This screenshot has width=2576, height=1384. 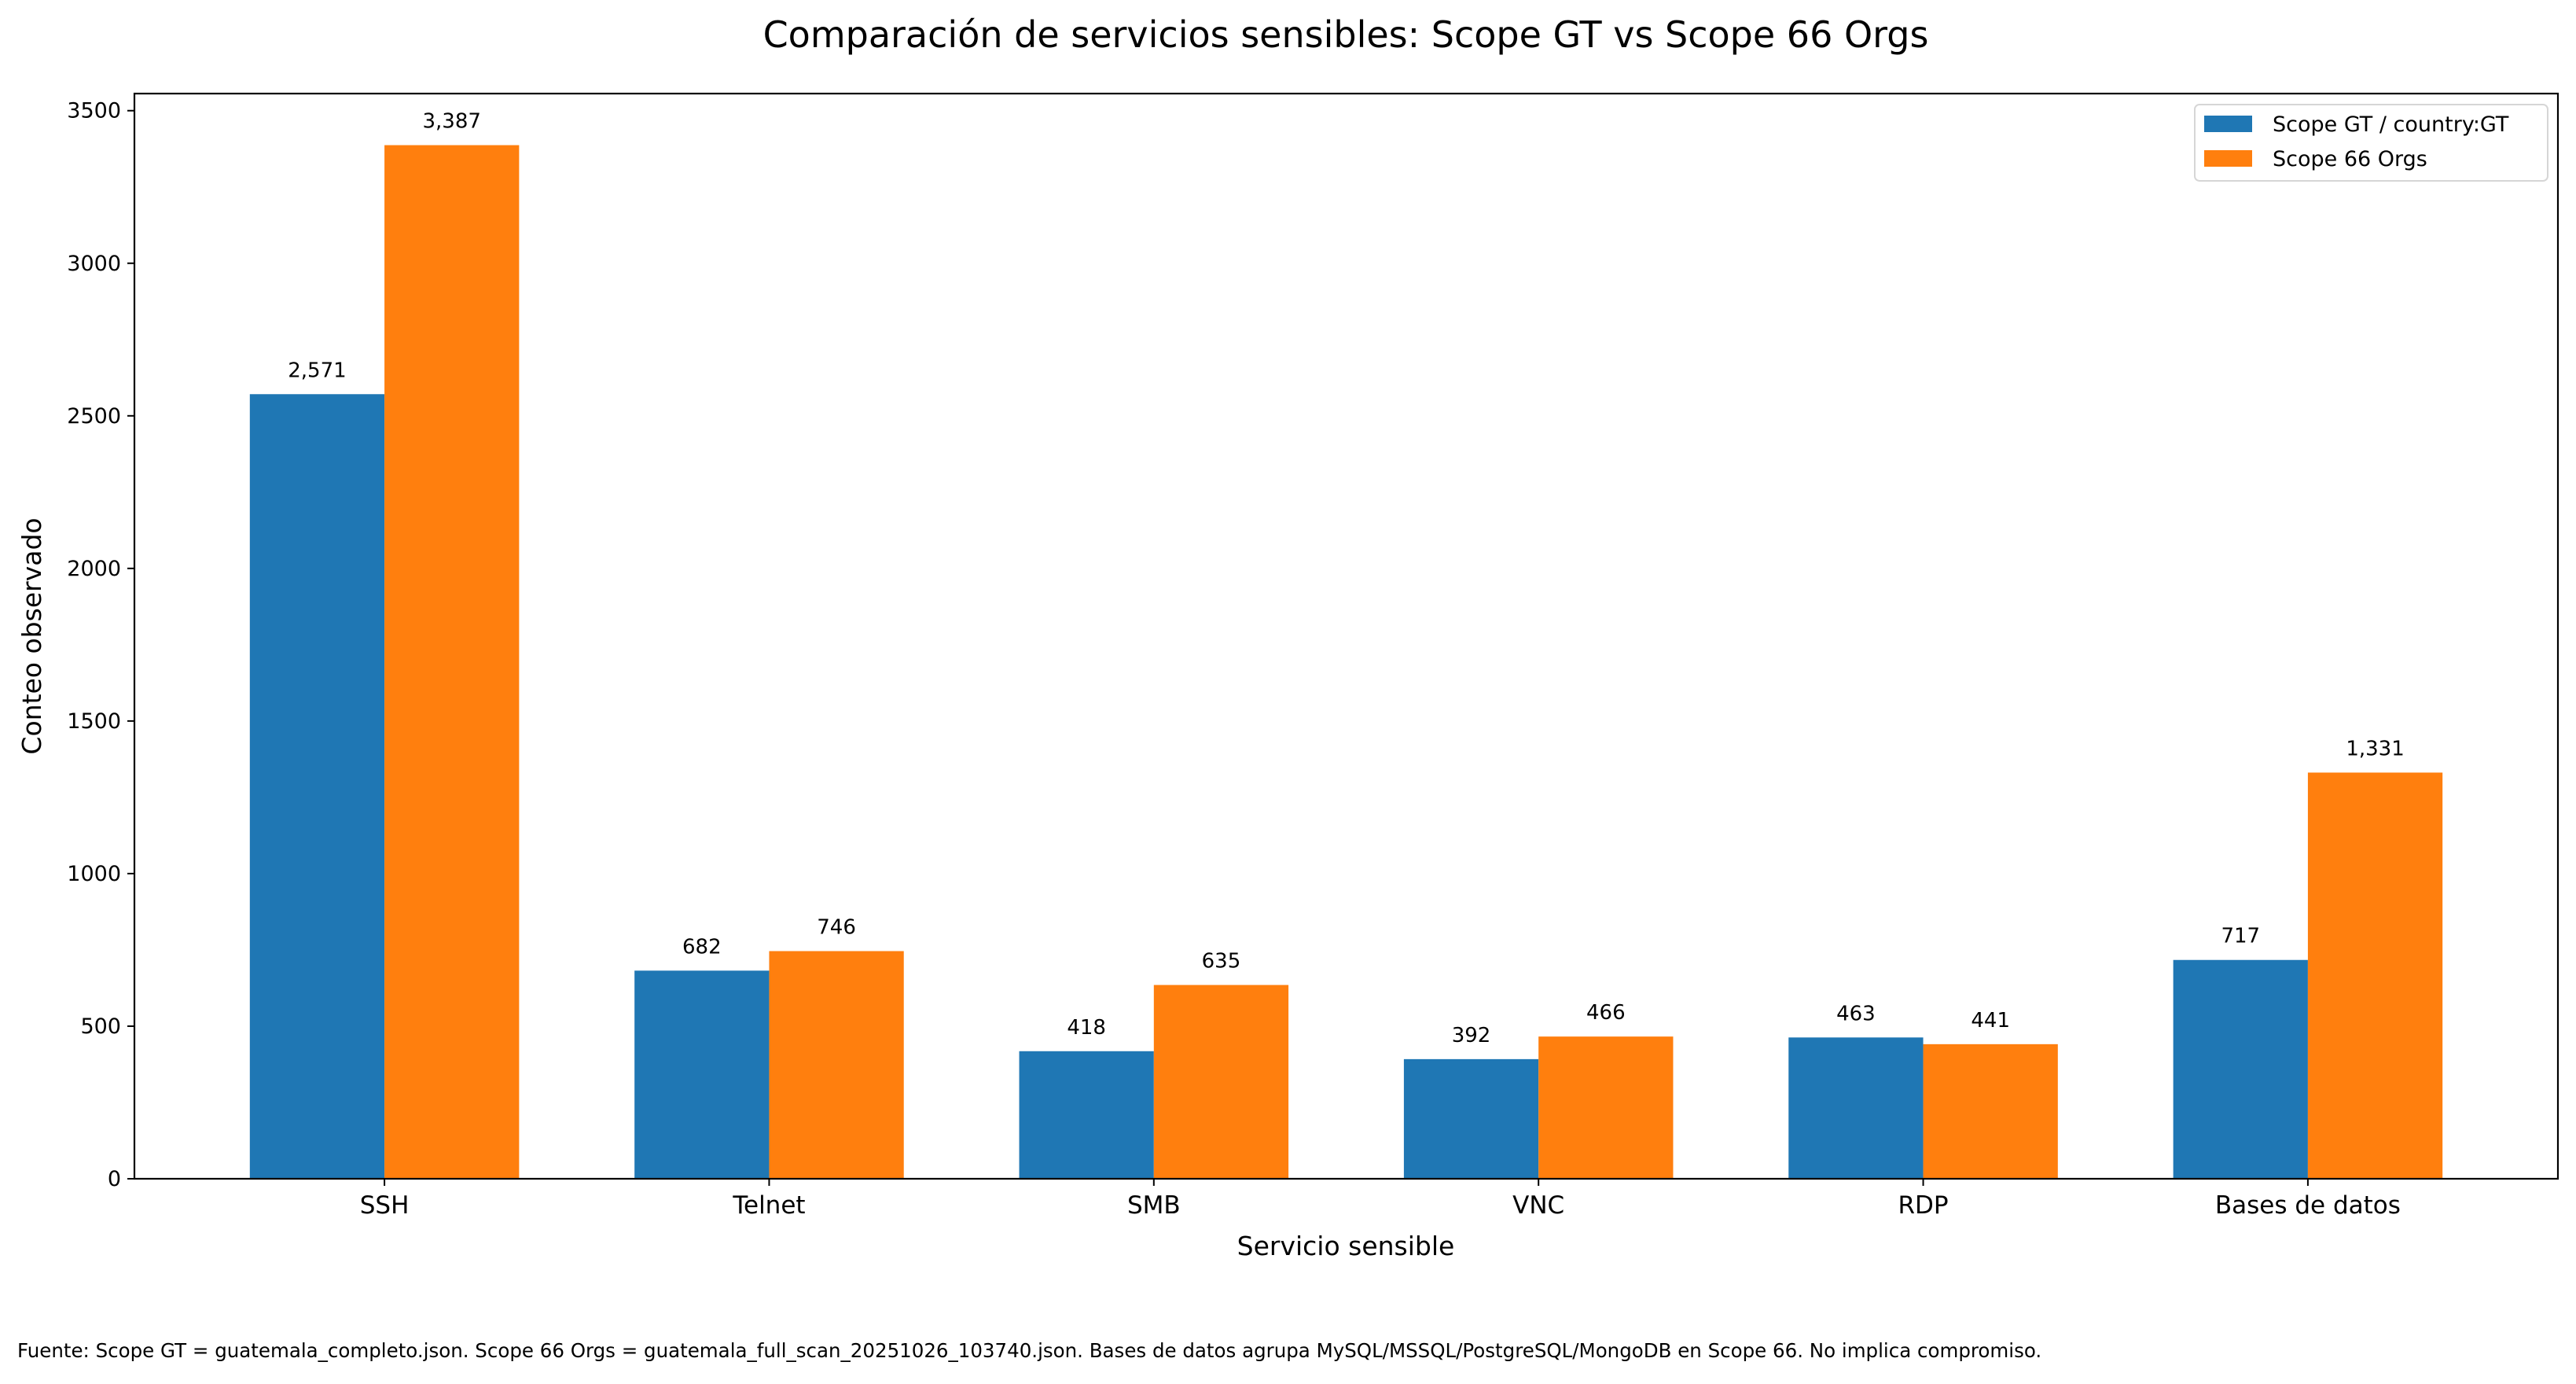 What do you see at coordinates (1923, 1205) in the screenshot?
I see `x-tick-label: RDP` at bounding box center [1923, 1205].